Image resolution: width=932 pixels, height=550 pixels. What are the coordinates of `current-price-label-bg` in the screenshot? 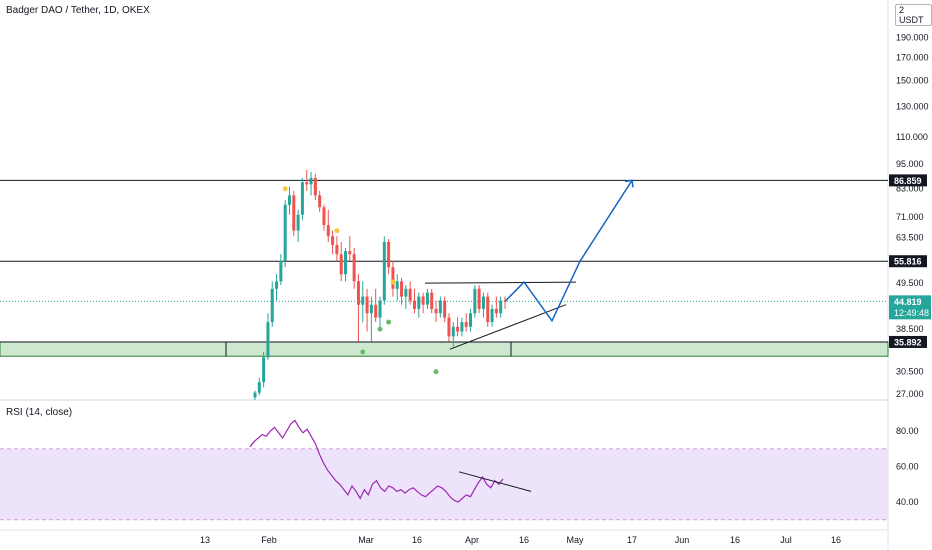 It's located at (910, 307).